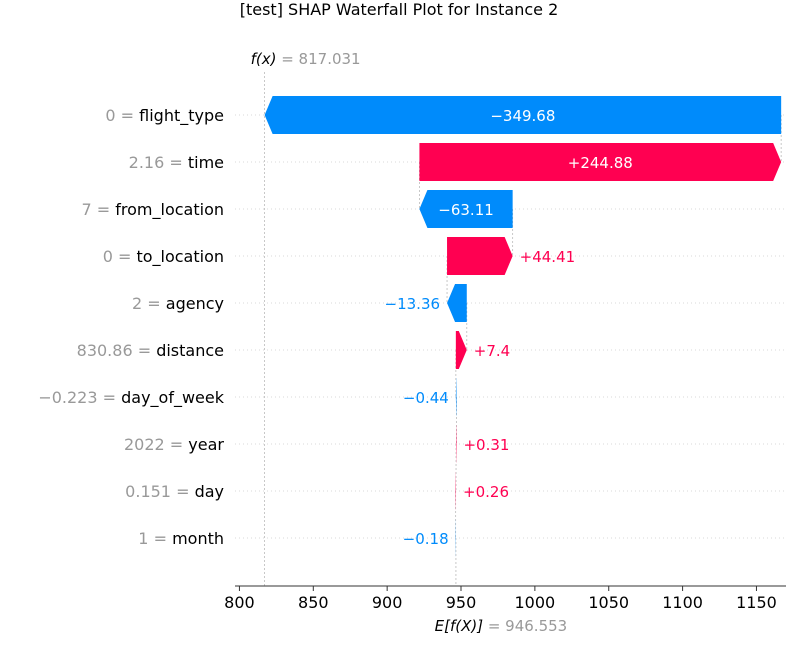 This screenshot has height=650, width=800. What do you see at coordinates (163, 257) in the screenshot?
I see `feature-label: 0 = to_location` at bounding box center [163, 257].